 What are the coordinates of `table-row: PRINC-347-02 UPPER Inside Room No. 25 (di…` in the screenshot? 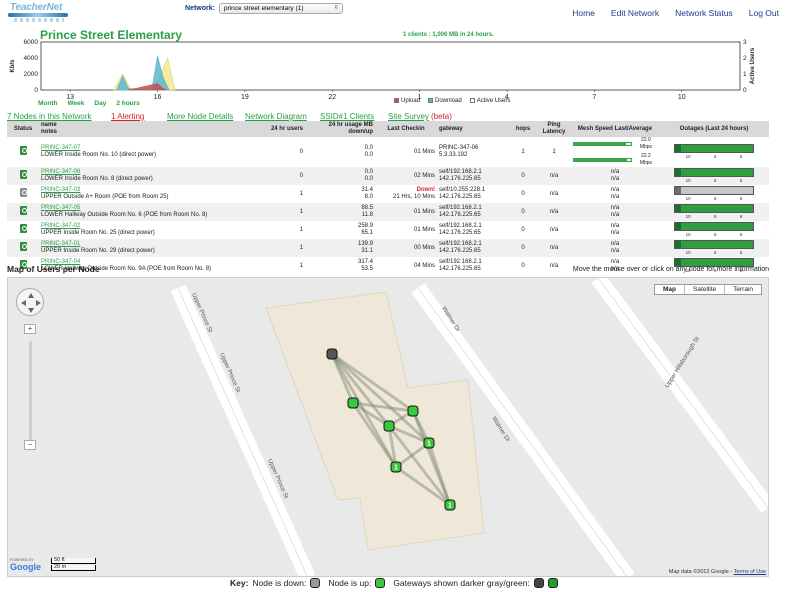 It's located at (388, 230).